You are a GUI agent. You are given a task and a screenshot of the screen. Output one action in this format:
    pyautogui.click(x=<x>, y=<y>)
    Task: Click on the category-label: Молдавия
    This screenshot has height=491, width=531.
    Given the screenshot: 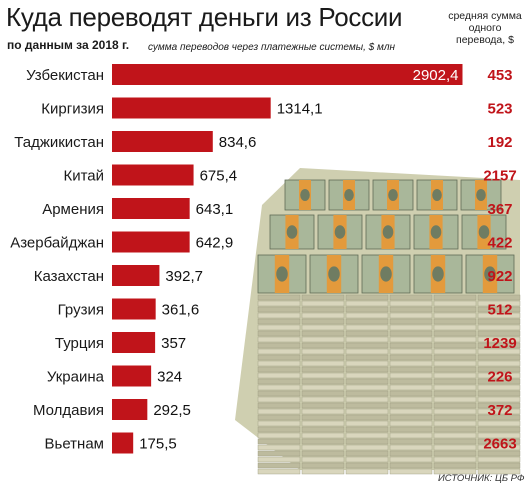 What is the action you would take?
    pyautogui.click(x=68, y=410)
    